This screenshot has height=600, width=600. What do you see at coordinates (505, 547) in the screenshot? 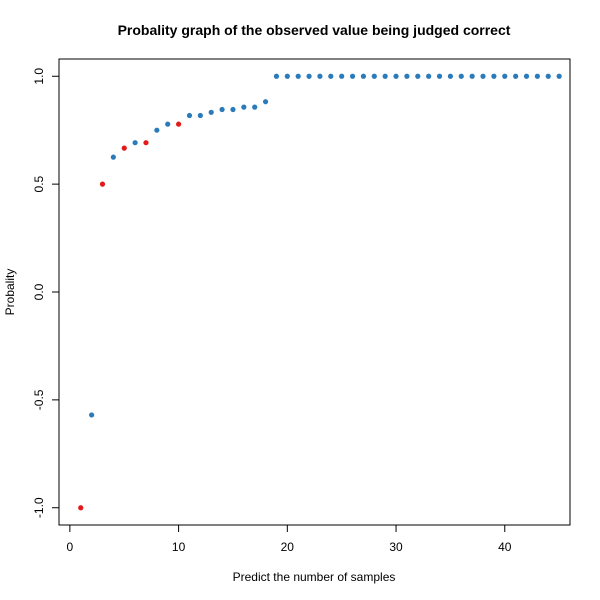
I see `x-tick-label: 40` at bounding box center [505, 547].